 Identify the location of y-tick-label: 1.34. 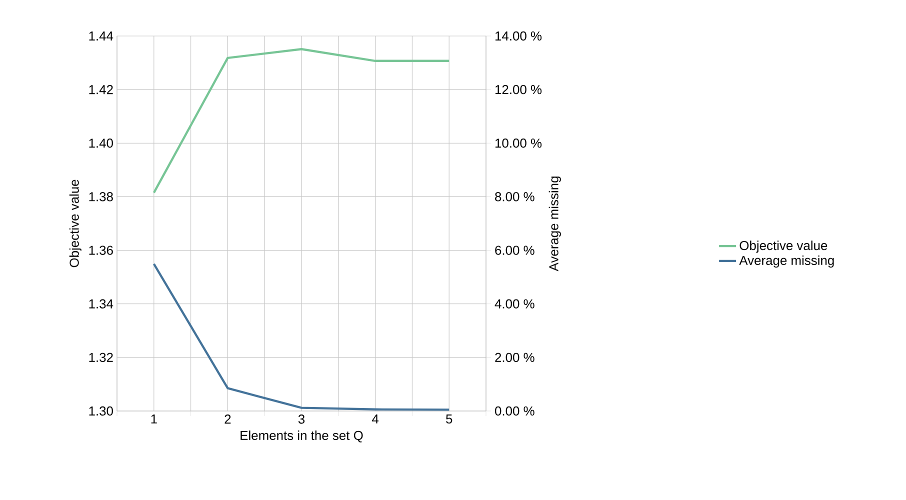
(101, 303).